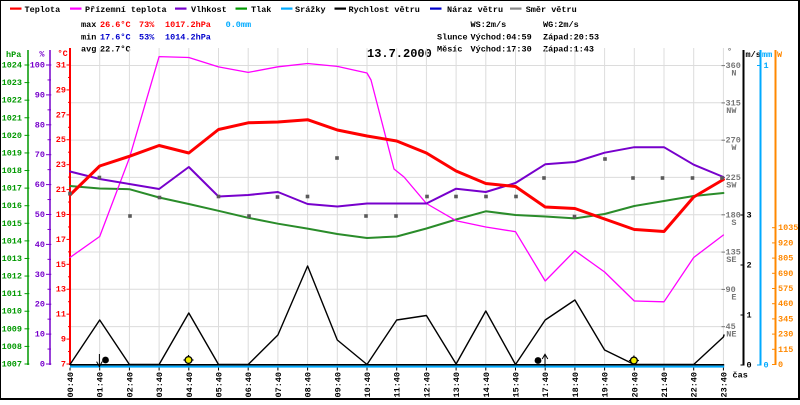  Describe the element at coordinates (12, 241) in the screenshot. I see `svg-text: 1014` at that location.